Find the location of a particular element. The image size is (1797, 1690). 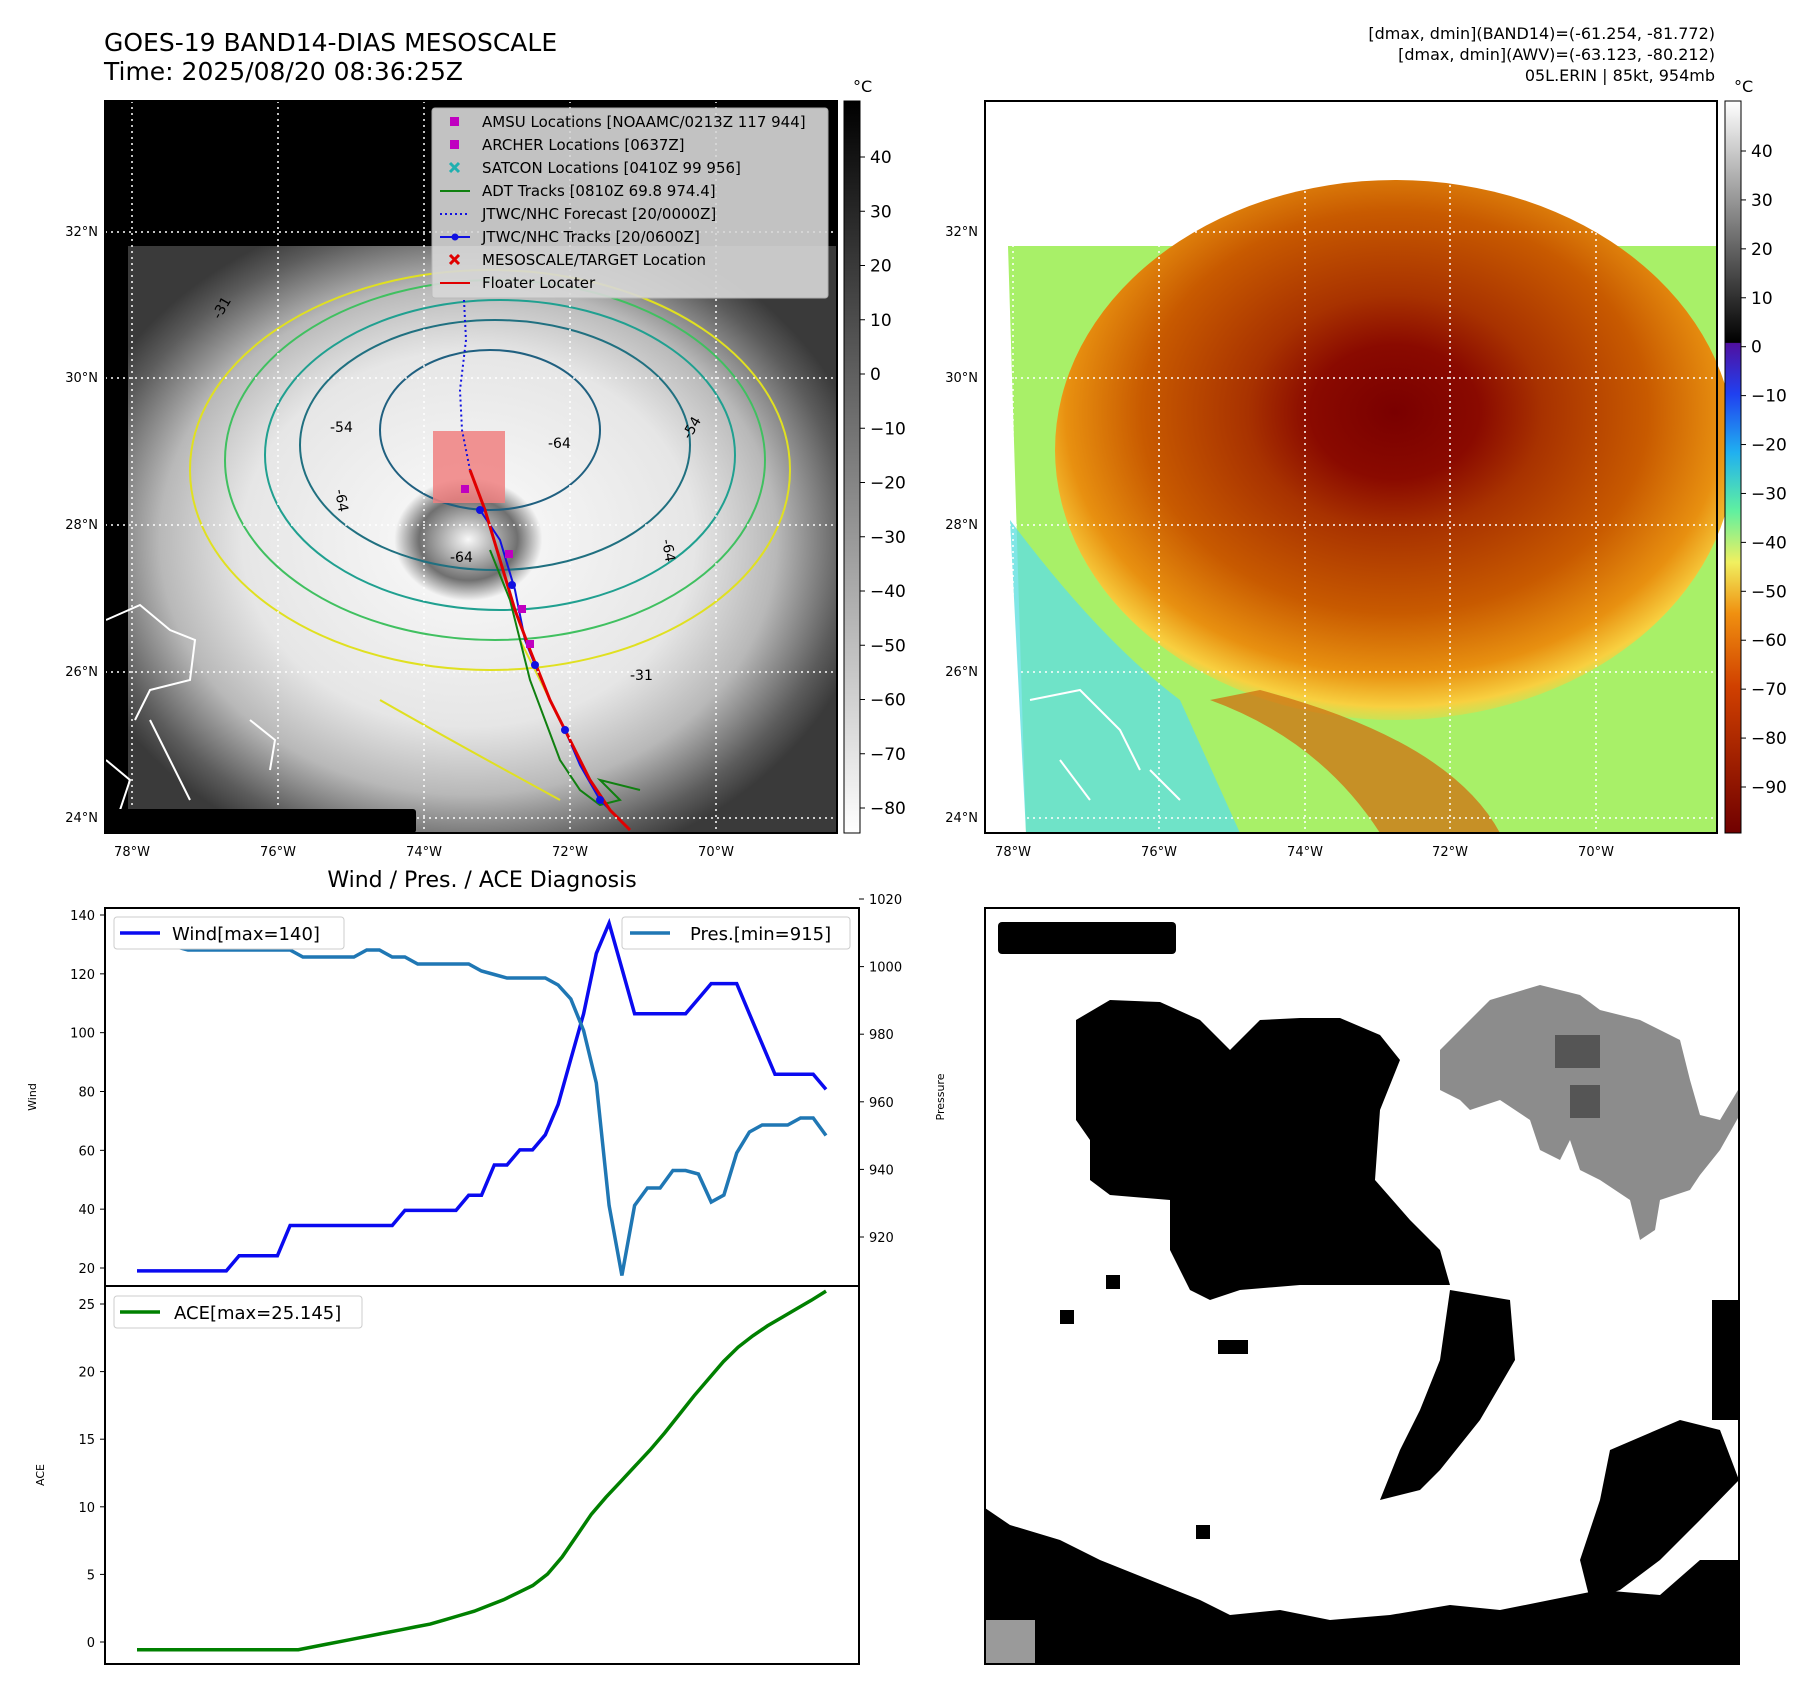

svg-text: 32°N is located at coordinates (961, 232).